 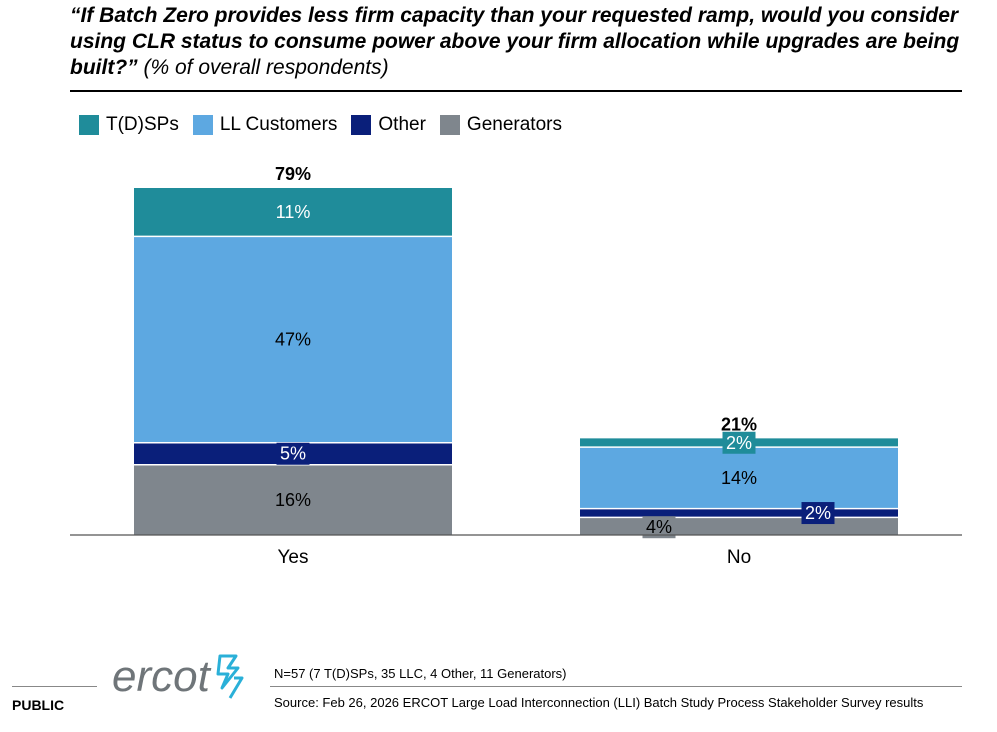 I want to click on label-box-no-other, so click(x=818, y=513).